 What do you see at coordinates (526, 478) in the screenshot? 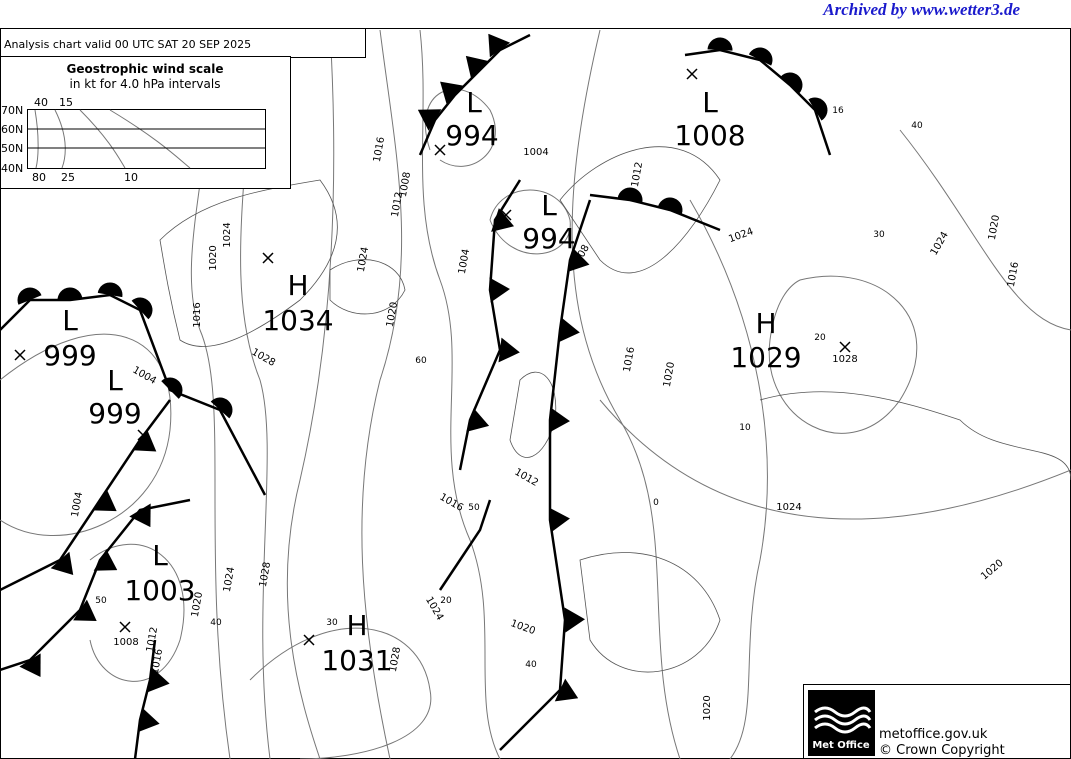
I see `isobar-label: 1012` at bounding box center [526, 478].